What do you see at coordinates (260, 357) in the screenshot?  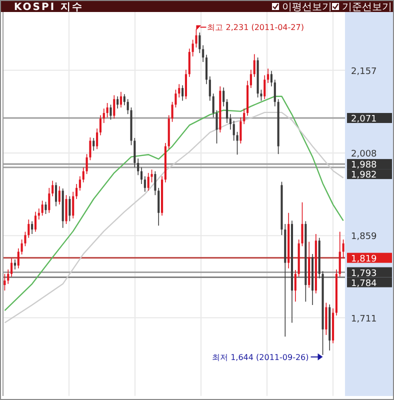 I see `annotation: 최저 1,644 (2011-09-26)` at bounding box center [260, 357].